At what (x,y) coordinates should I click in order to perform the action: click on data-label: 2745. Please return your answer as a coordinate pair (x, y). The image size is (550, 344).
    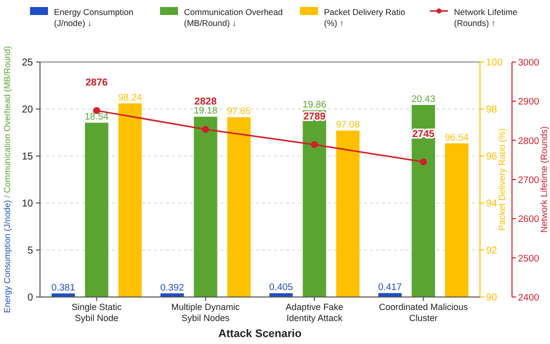
    Looking at the image, I should click on (423, 134).